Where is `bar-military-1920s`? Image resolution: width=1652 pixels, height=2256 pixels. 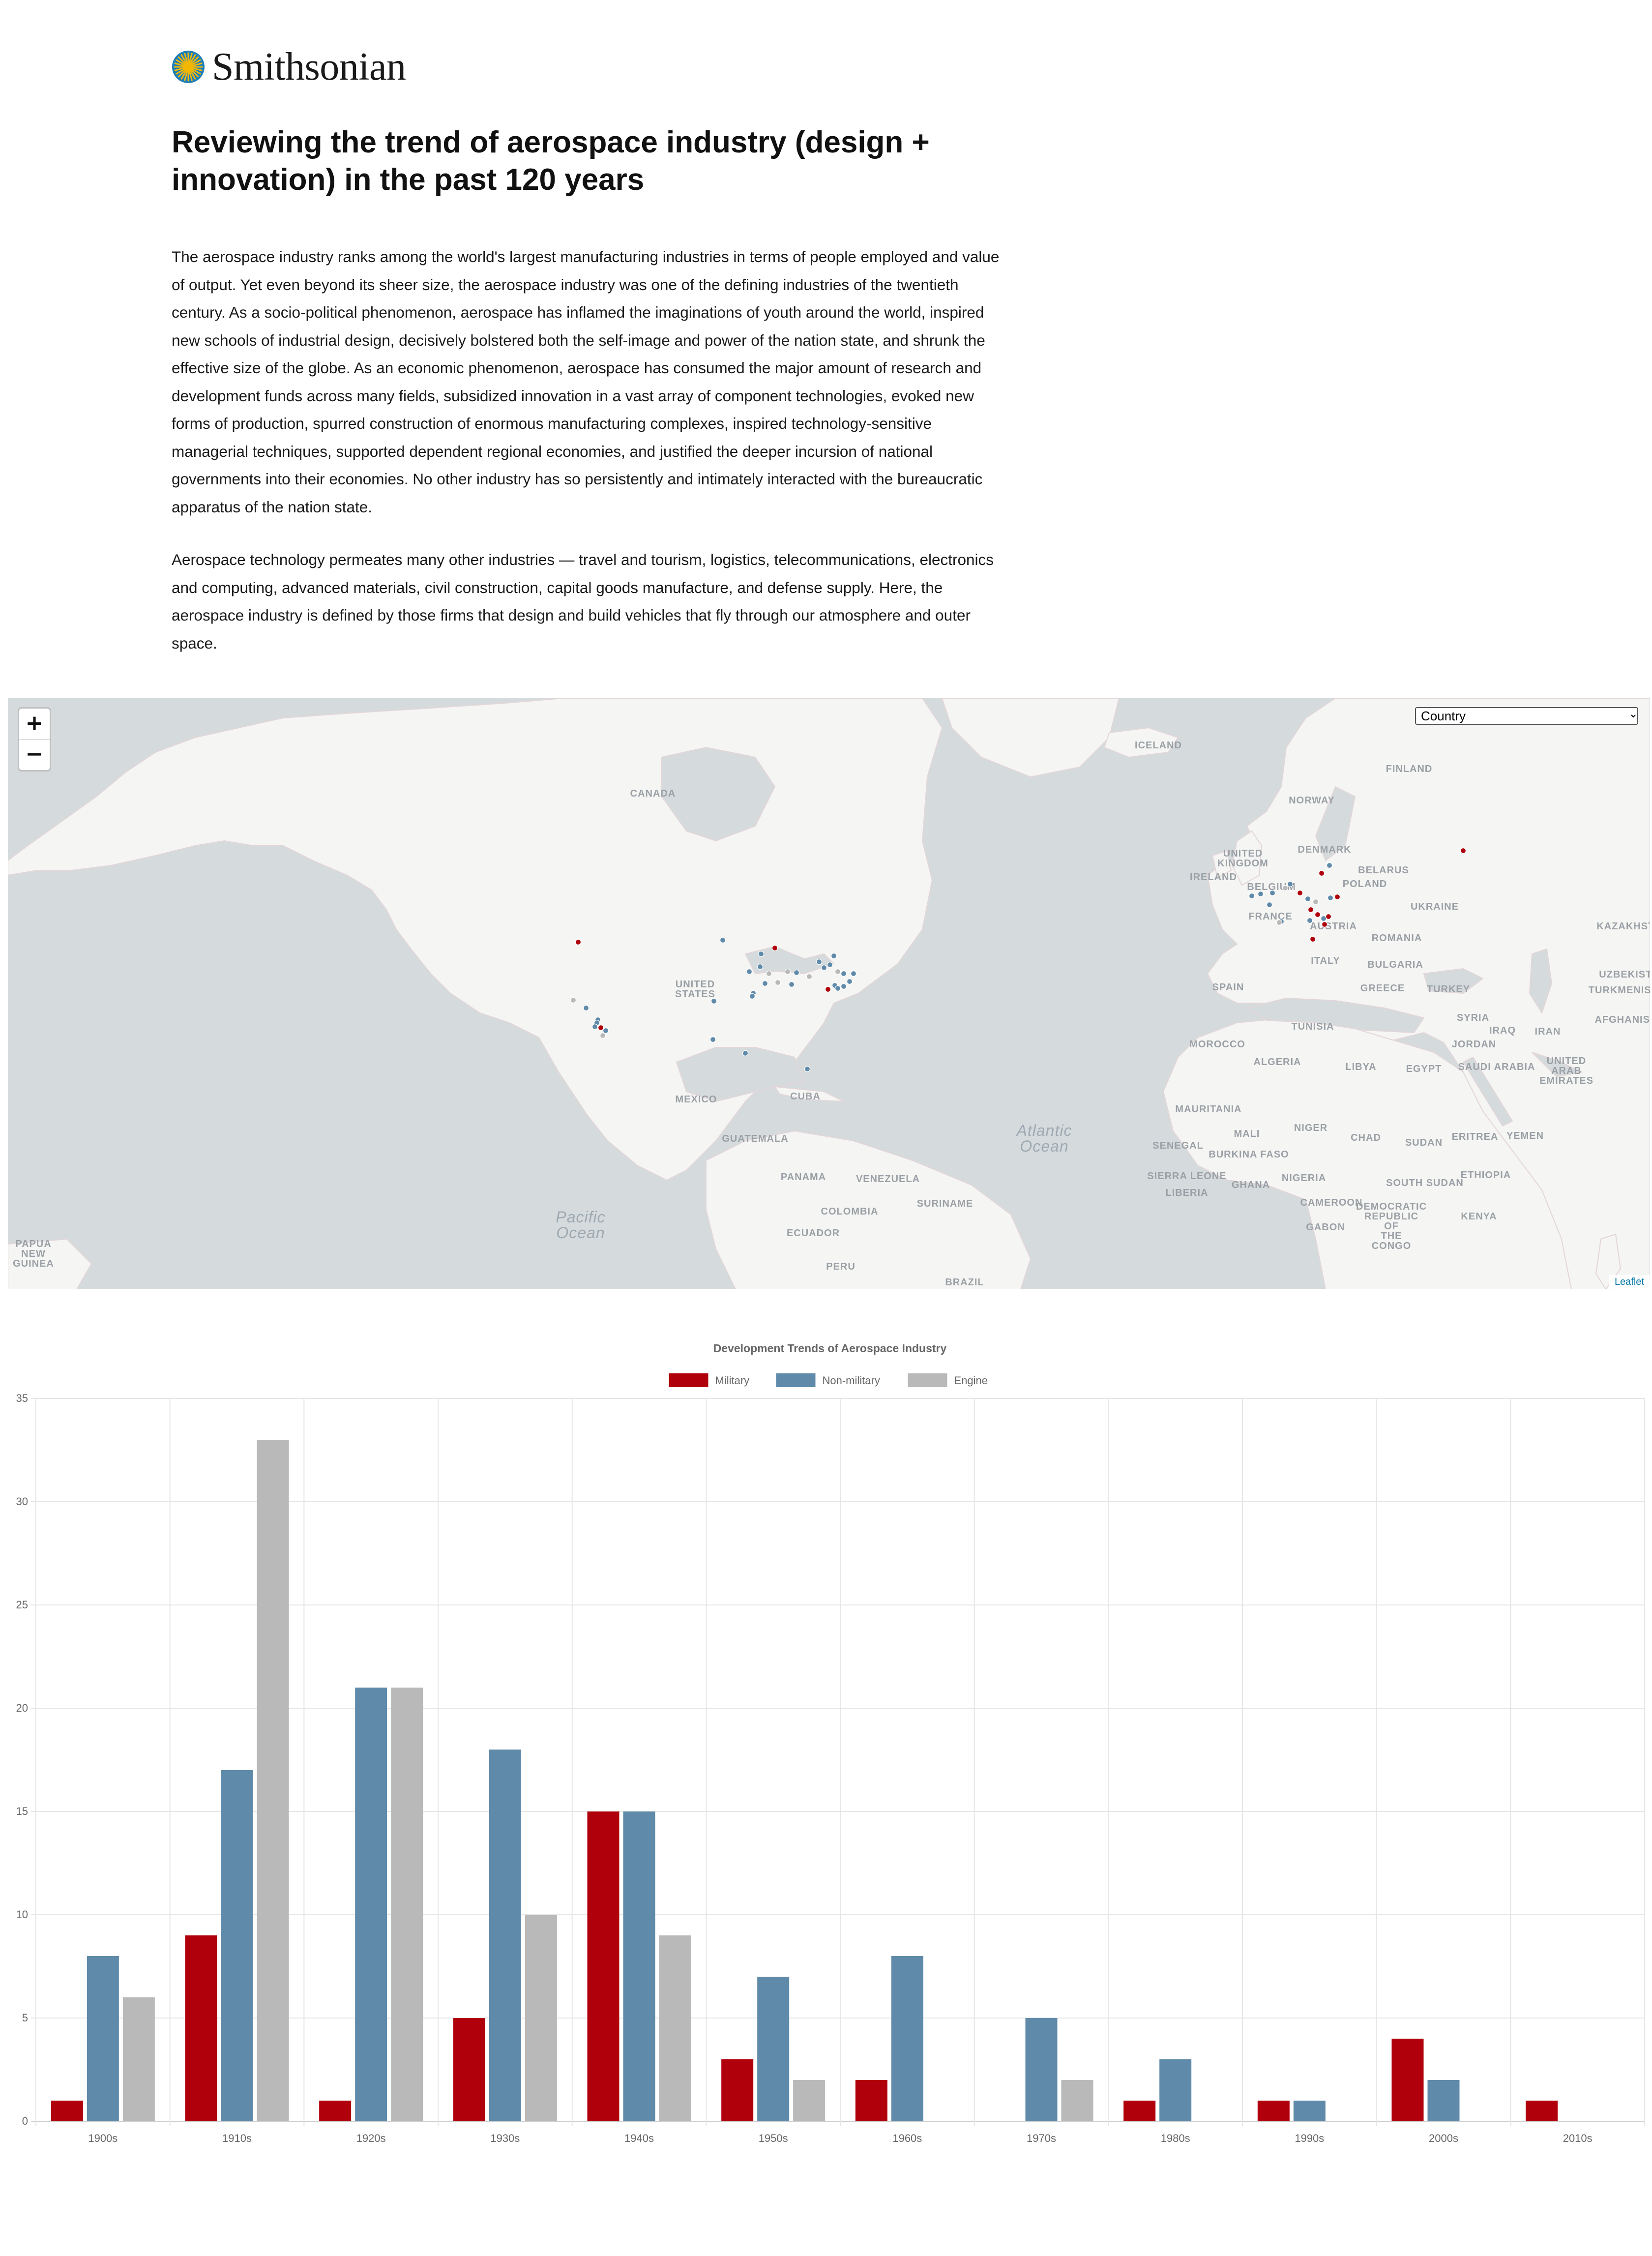
bar-military-1920s is located at coordinates (335, 2111).